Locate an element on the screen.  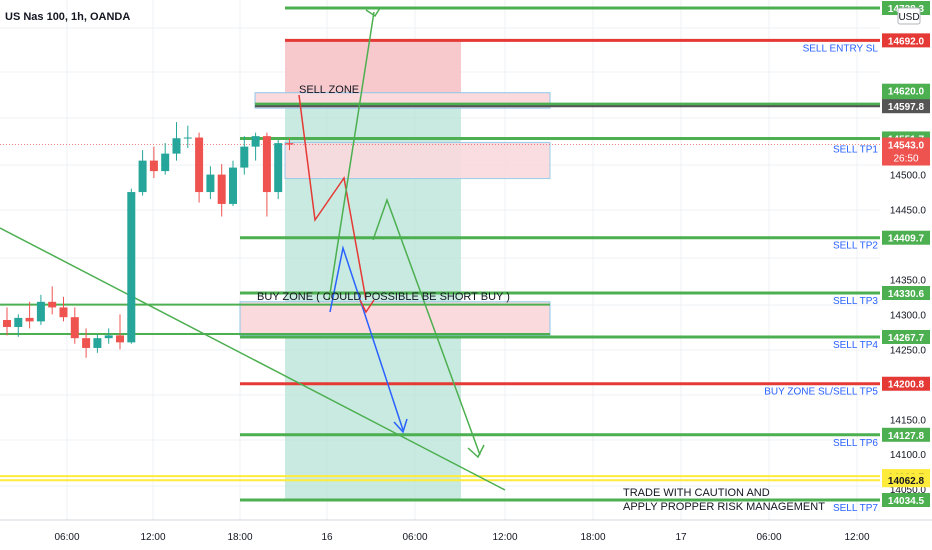
sell-zone-label: SELL ZONE is located at coordinates (329, 90).